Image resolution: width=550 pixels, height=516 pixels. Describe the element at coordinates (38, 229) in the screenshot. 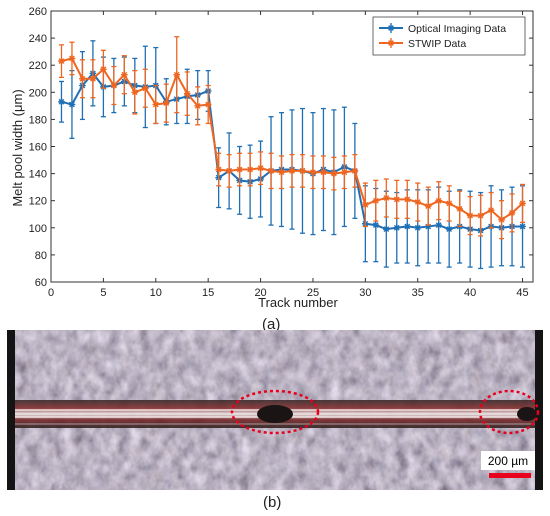

I see `y-tick-label: 100` at that location.